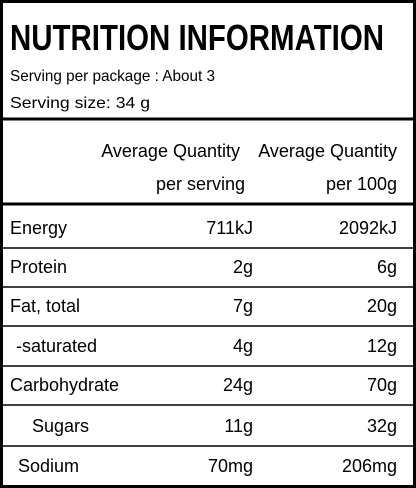  Describe the element at coordinates (60, 426) in the screenshot. I see `row-label: Sugars` at that location.